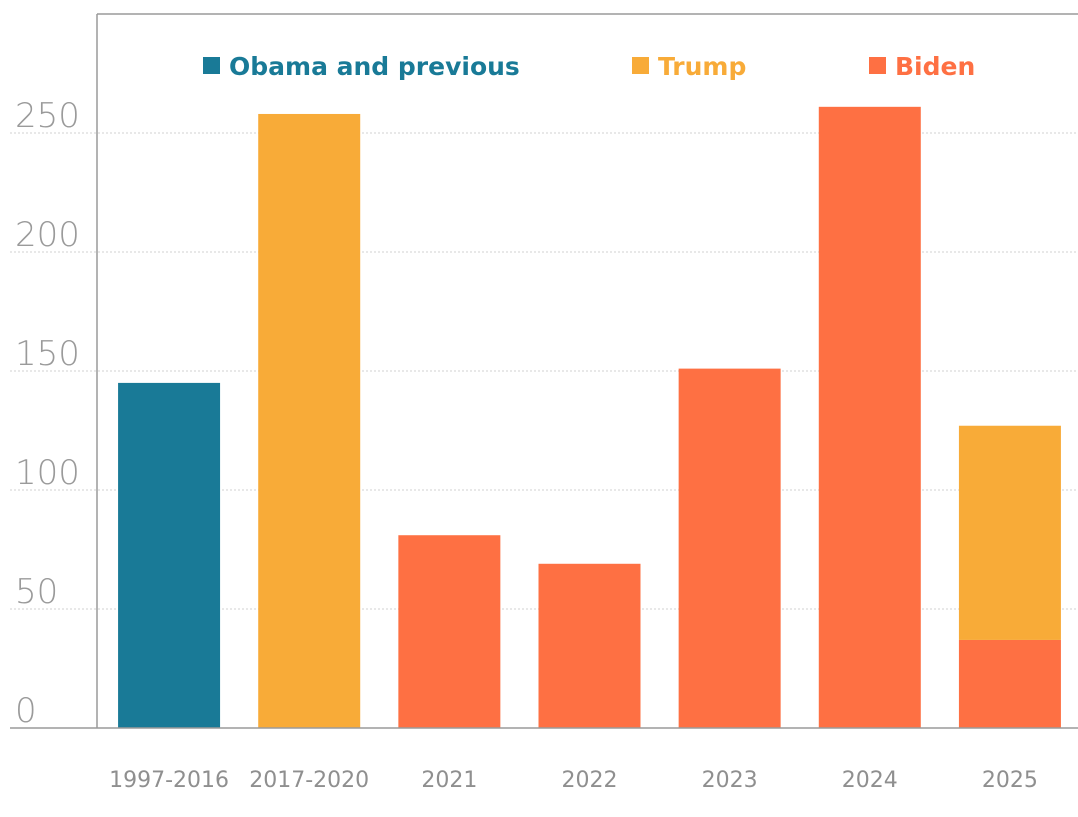 This screenshot has width=1078, height=817. Describe the element at coordinates (47, 235) in the screenshot. I see `y-tick-label: 200` at that location.